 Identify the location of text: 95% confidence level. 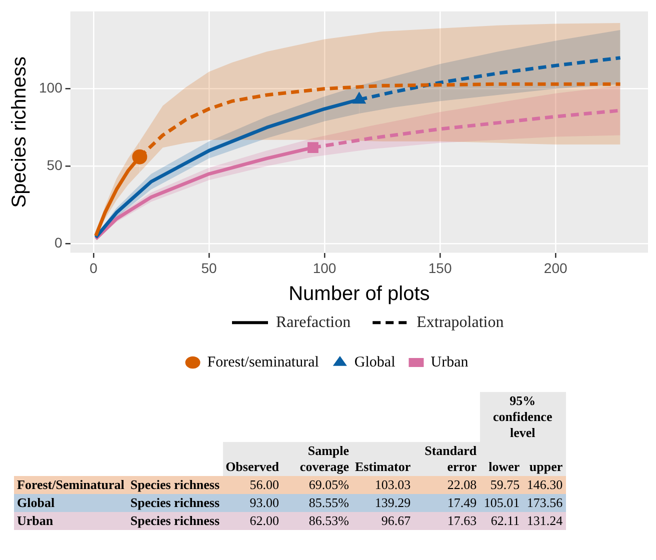
(523, 417).